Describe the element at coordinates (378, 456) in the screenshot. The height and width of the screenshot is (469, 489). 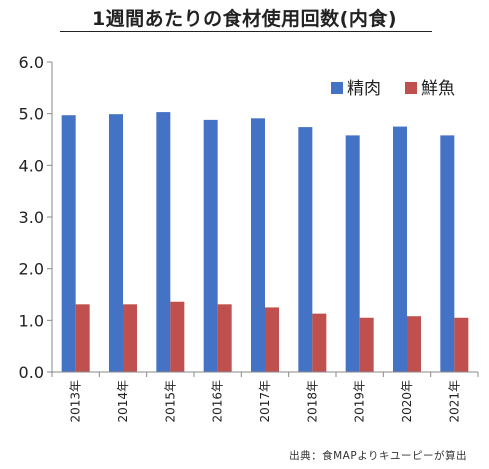
I see `source-note: 出典：食MAPよりキユーピーが算出` at that location.